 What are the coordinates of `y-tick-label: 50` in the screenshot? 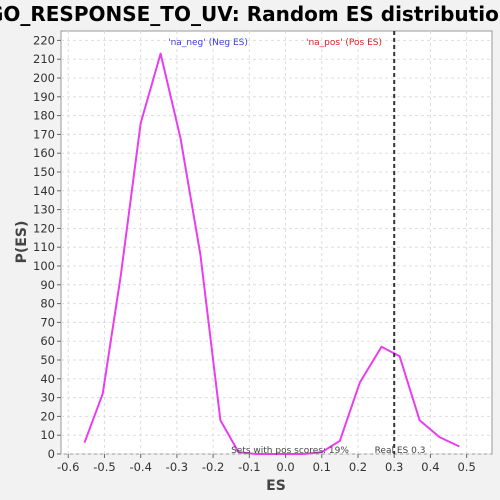 It's located at (47, 360).